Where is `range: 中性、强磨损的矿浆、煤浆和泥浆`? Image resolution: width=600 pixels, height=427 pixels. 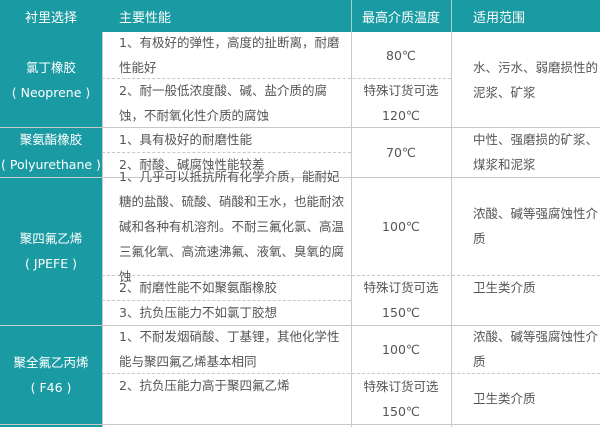 range: 中性、强磨损的矿浆、煤浆和泥浆 is located at coordinates (536, 152).